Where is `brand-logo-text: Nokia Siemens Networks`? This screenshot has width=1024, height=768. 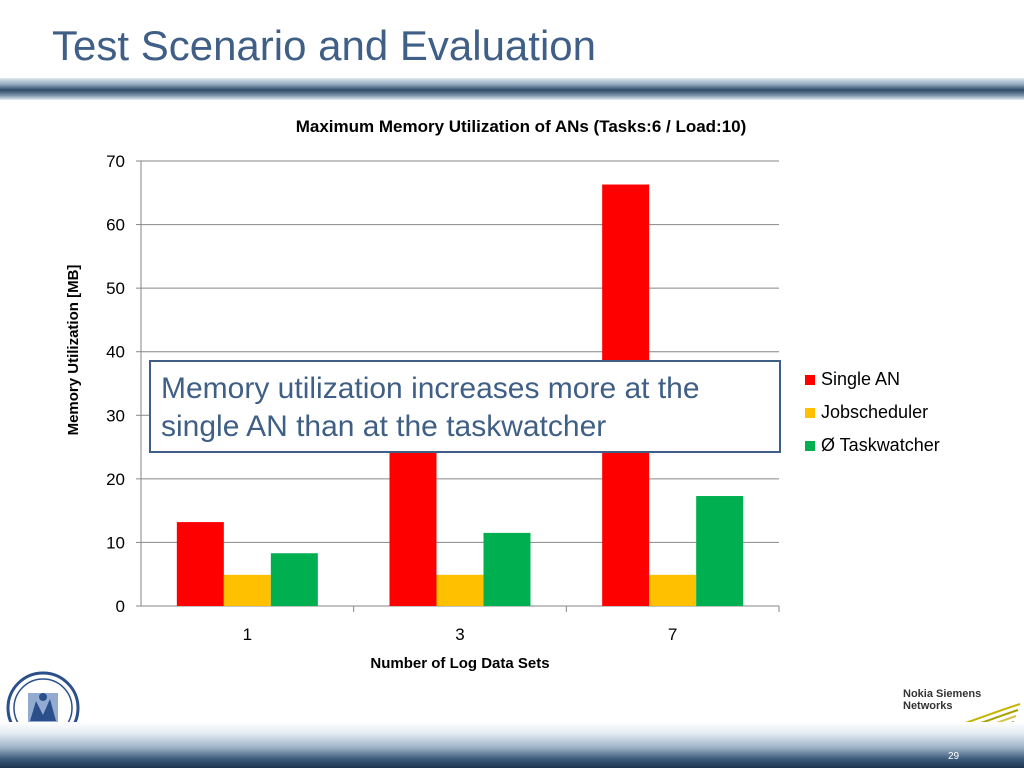
brand-logo-text: Nokia Siemens Networks is located at coordinates (942, 700).